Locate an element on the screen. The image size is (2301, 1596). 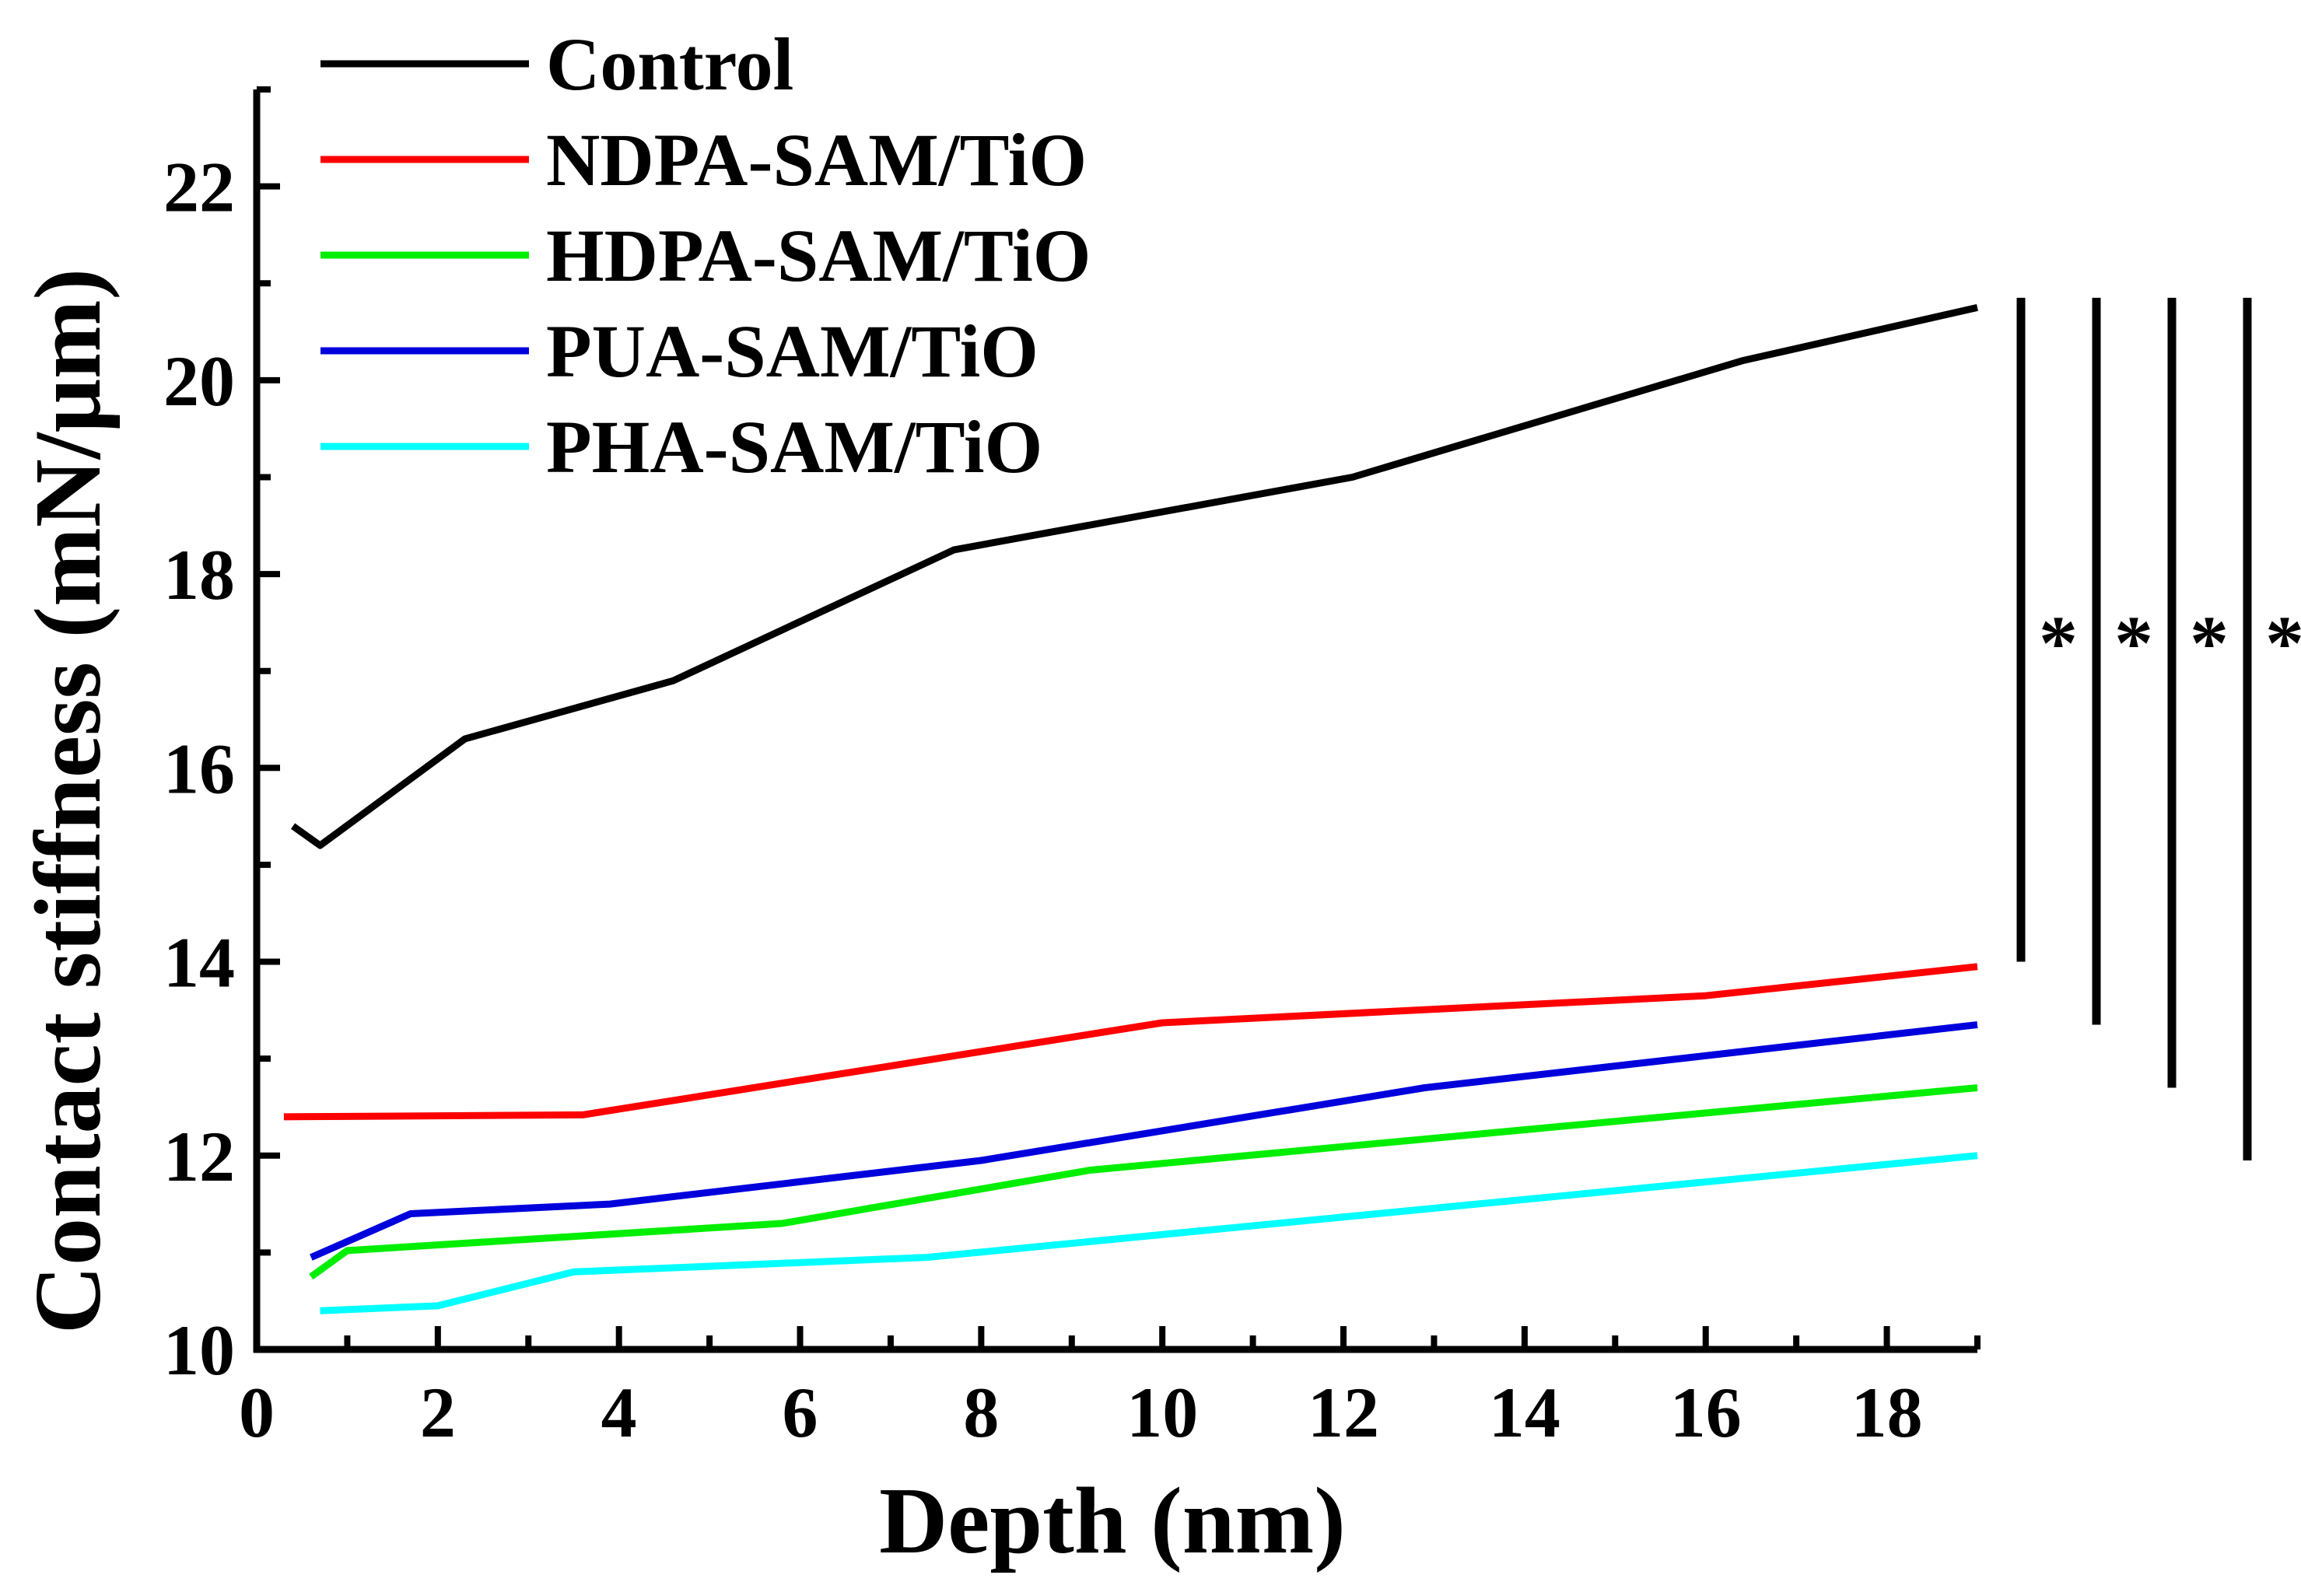
x-axis-title: Depth (nm) is located at coordinates (1112, 1521).